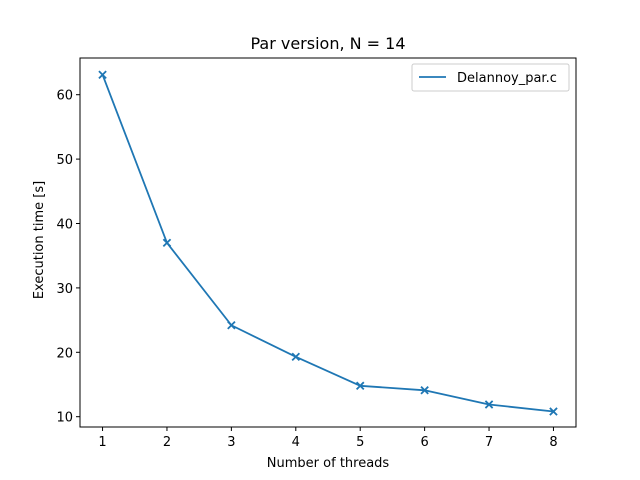 Image resolution: width=640 pixels, height=480 pixels. I want to click on legend-box, so click(490, 77).